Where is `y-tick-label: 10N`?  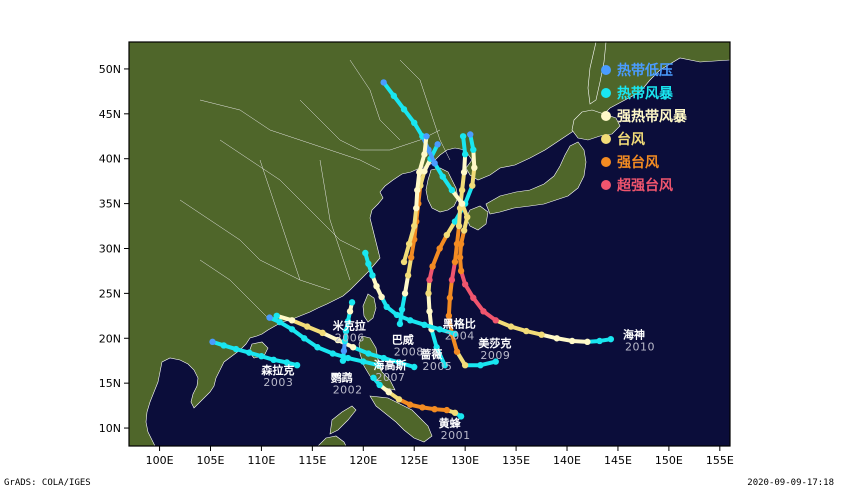
y-tick-label: 10N is located at coordinates (110, 428).